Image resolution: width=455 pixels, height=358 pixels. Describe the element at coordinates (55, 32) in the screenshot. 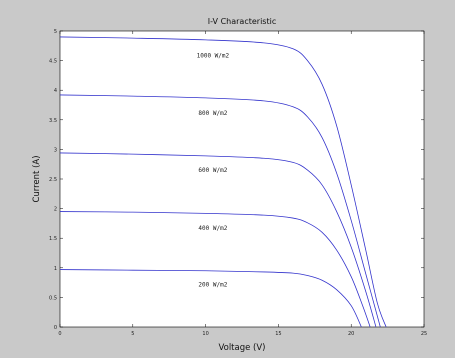

I see `y-tick-label: 5` at that location.